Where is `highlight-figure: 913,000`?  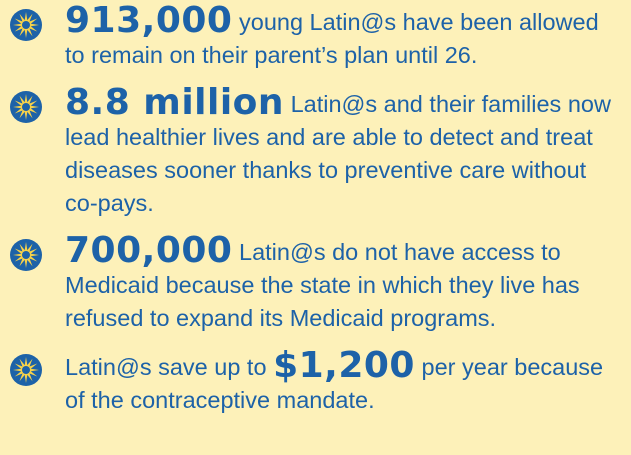
highlight-figure: 913,000 is located at coordinates (149, 20).